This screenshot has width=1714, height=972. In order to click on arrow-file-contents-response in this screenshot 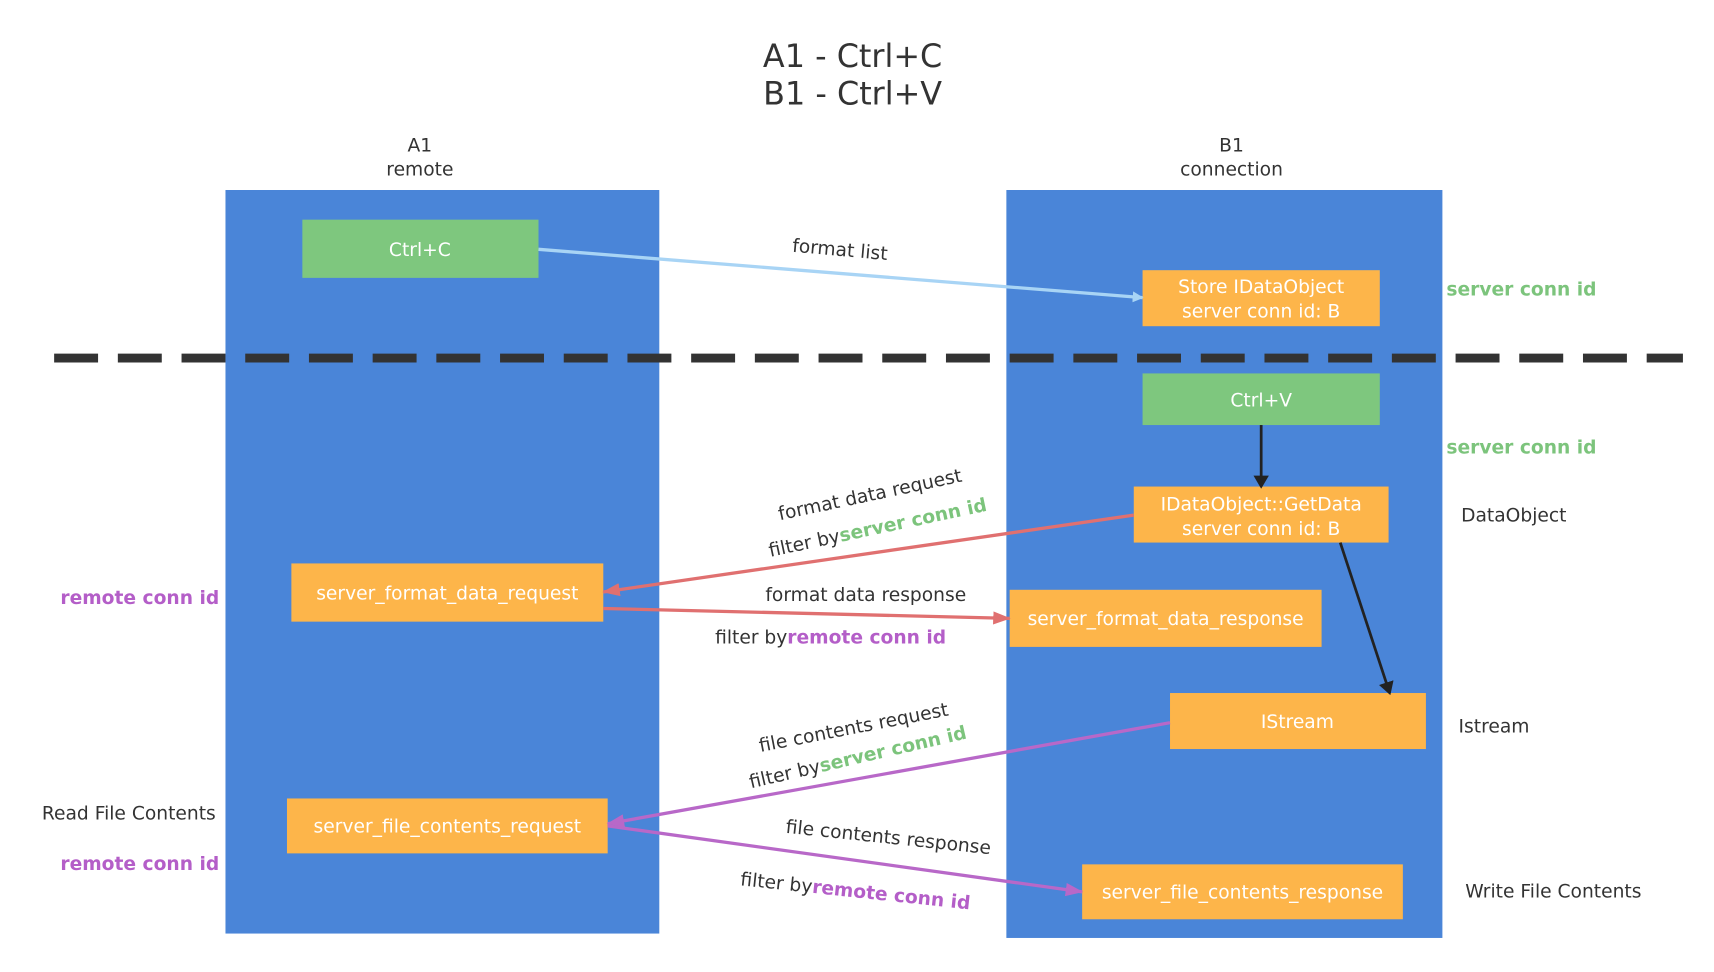, I will do `click(845, 860)`.